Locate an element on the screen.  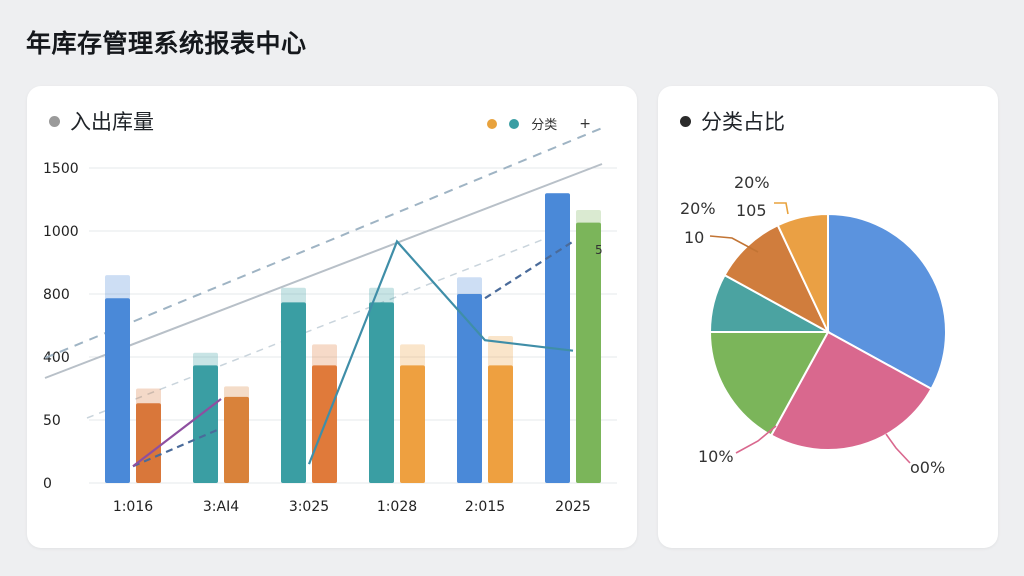
chart-legend: 分类 + is located at coordinates (533, 123).